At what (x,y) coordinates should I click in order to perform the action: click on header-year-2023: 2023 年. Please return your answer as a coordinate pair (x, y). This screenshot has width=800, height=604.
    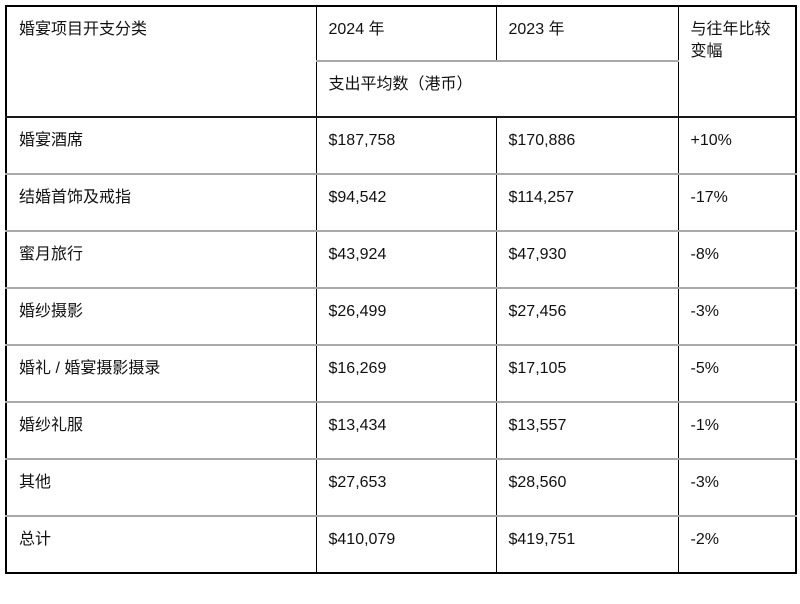
    Looking at the image, I should click on (587, 34).